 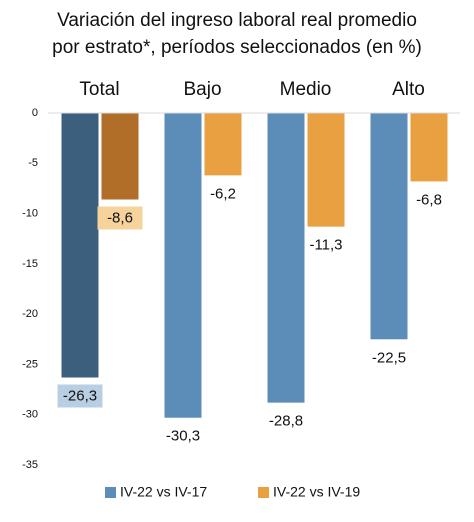 I want to click on value-label: -22,5, so click(x=389, y=357).